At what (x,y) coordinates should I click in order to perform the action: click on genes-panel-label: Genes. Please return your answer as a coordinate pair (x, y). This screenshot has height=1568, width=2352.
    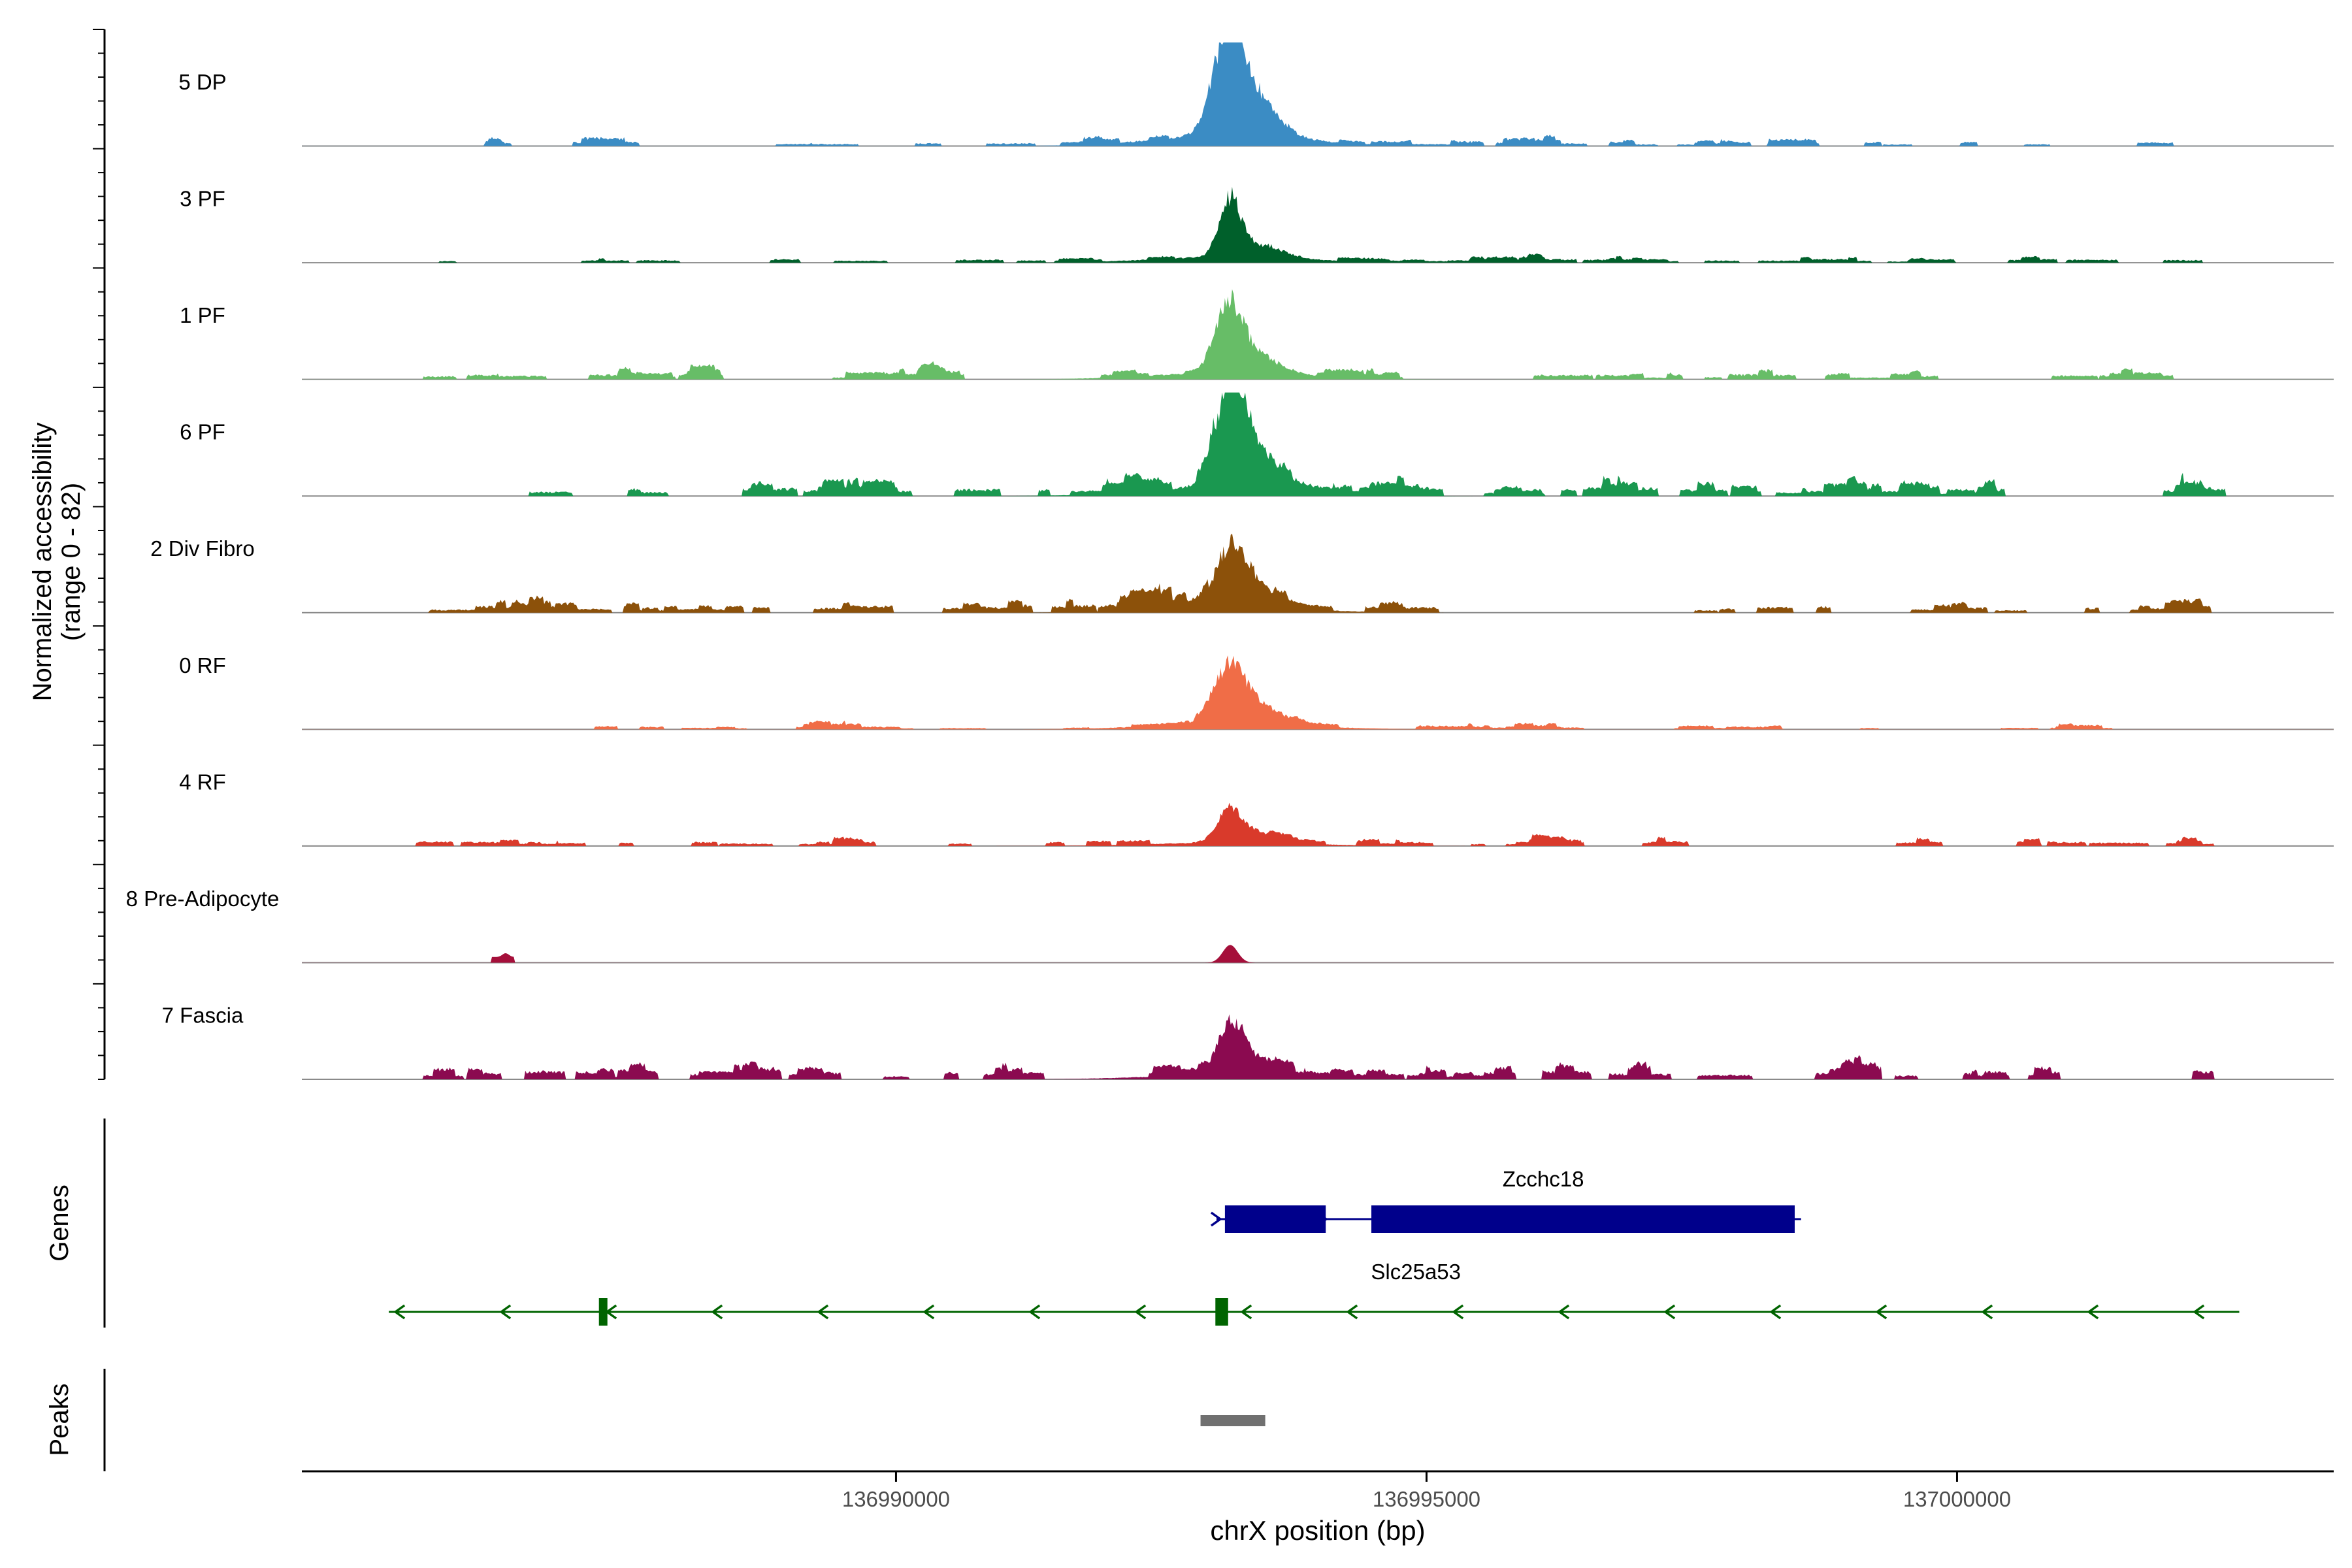
    Looking at the image, I should click on (59, 1223).